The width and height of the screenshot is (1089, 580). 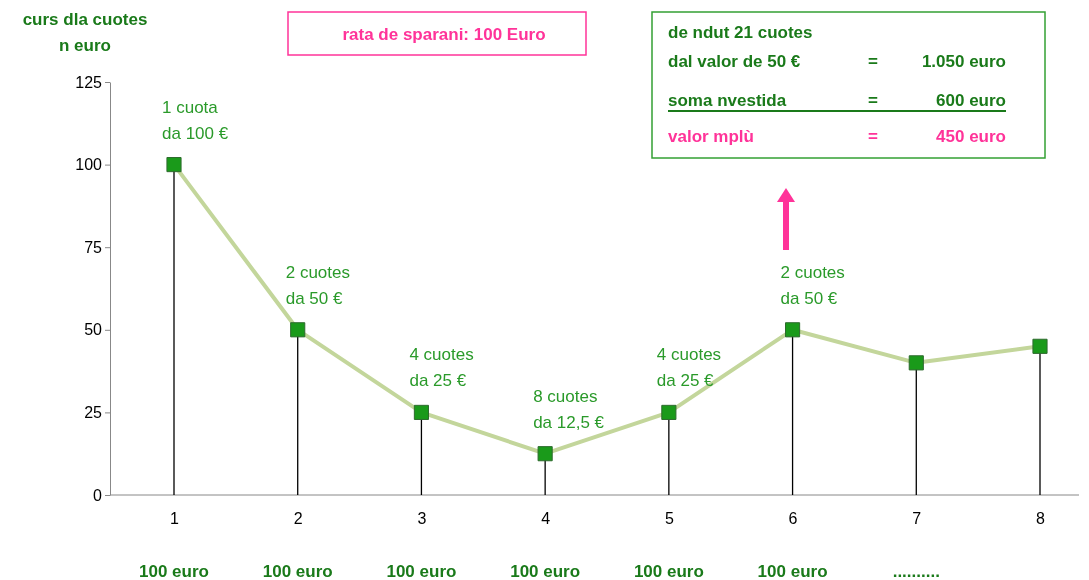 What do you see at coordinates (93, 413) in the screenshot?
I see `y-tick-label: 25` at bounding box center [93, 413].